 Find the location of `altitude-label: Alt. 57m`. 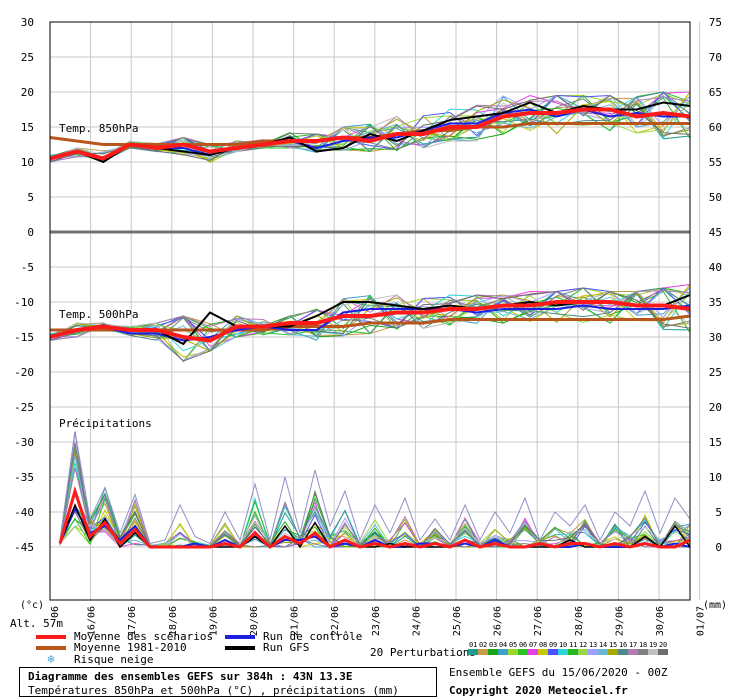

altitude-label: Alt. 57m is located at coordinates (36, 623).